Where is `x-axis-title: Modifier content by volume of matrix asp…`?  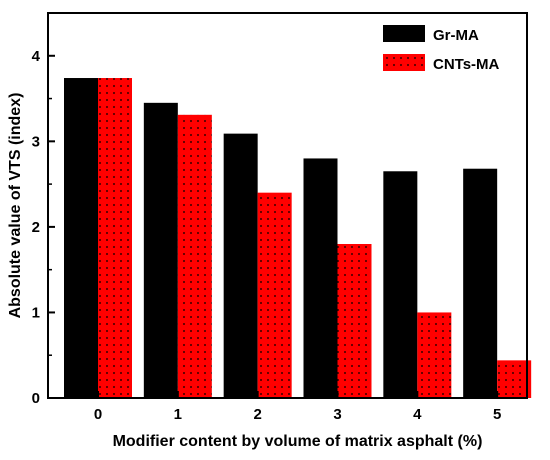 x-axis-title: Modifier content by volume of matrix asp… is located at coordinates (298, 441).